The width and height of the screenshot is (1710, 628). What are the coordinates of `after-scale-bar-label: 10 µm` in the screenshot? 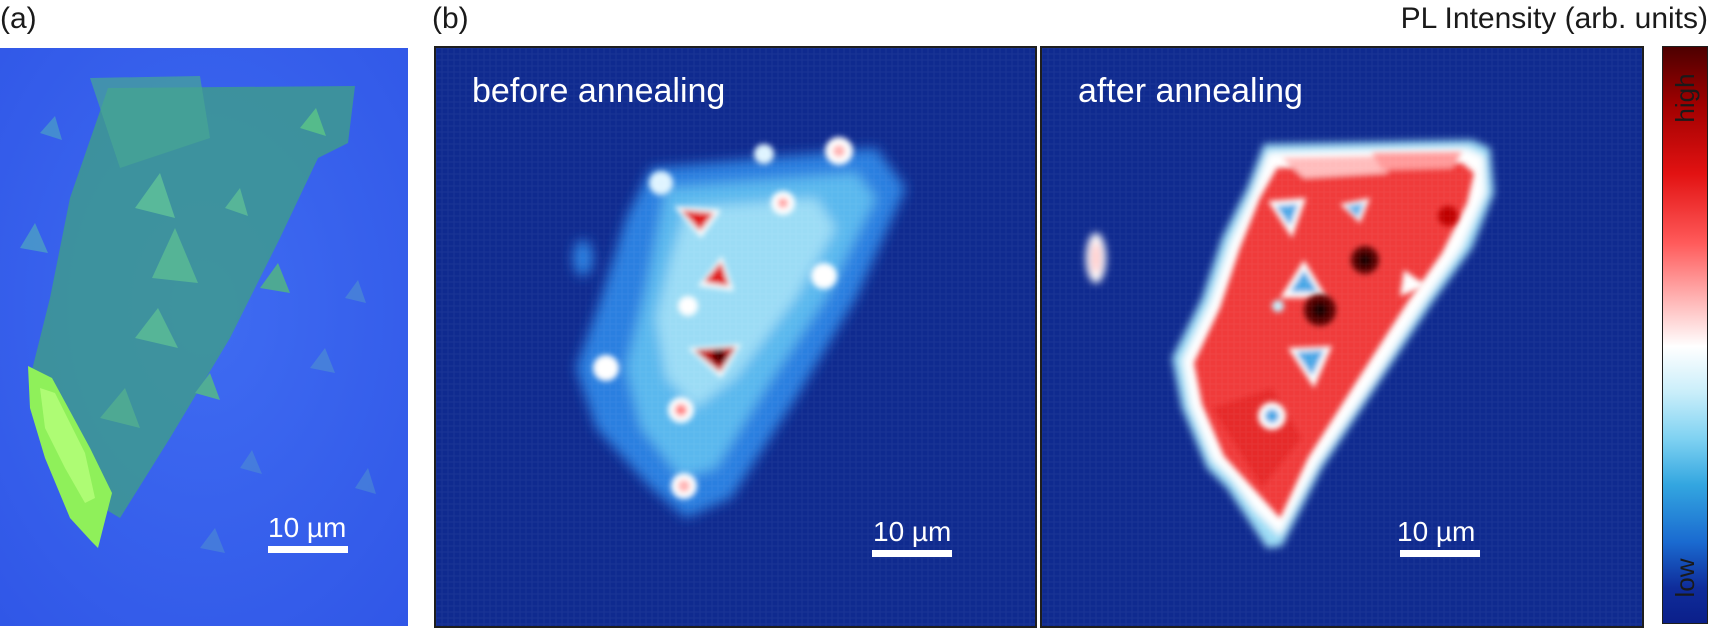 It's located at (1436, 531).